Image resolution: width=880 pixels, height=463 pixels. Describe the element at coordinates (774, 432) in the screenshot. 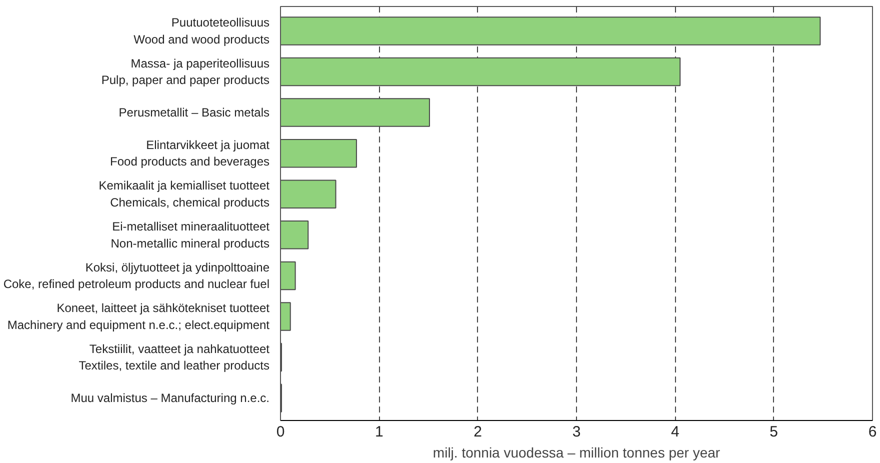

I see `x-tick-label: 5` at that location.